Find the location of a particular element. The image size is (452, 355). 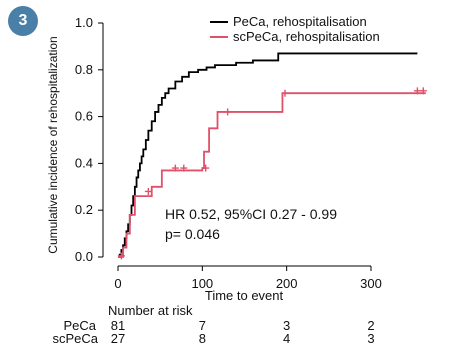

x-ticks: 0 100 200 300 is located at coordinates (248, 278).